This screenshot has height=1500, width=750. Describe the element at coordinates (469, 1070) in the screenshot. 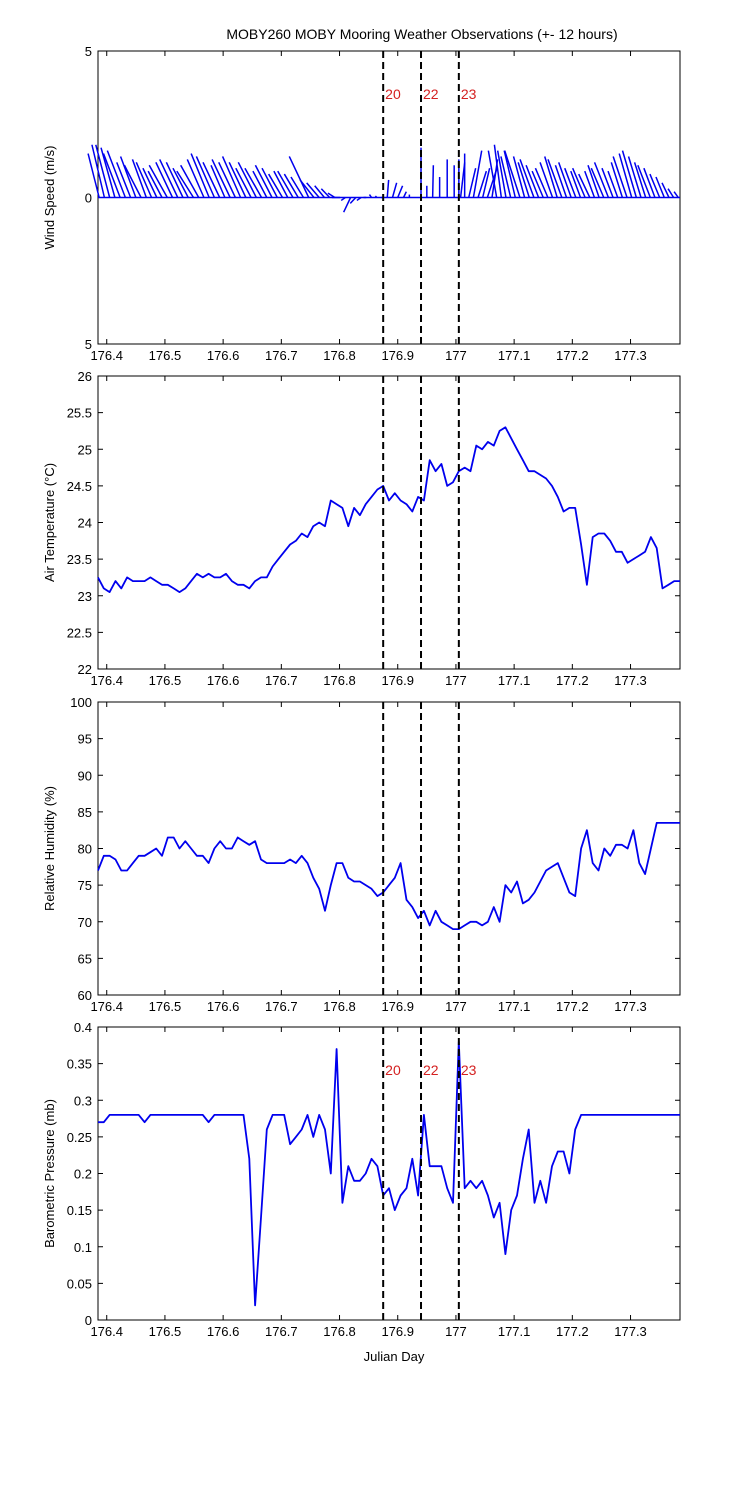

I see `event-marker-label: 23` at that location.